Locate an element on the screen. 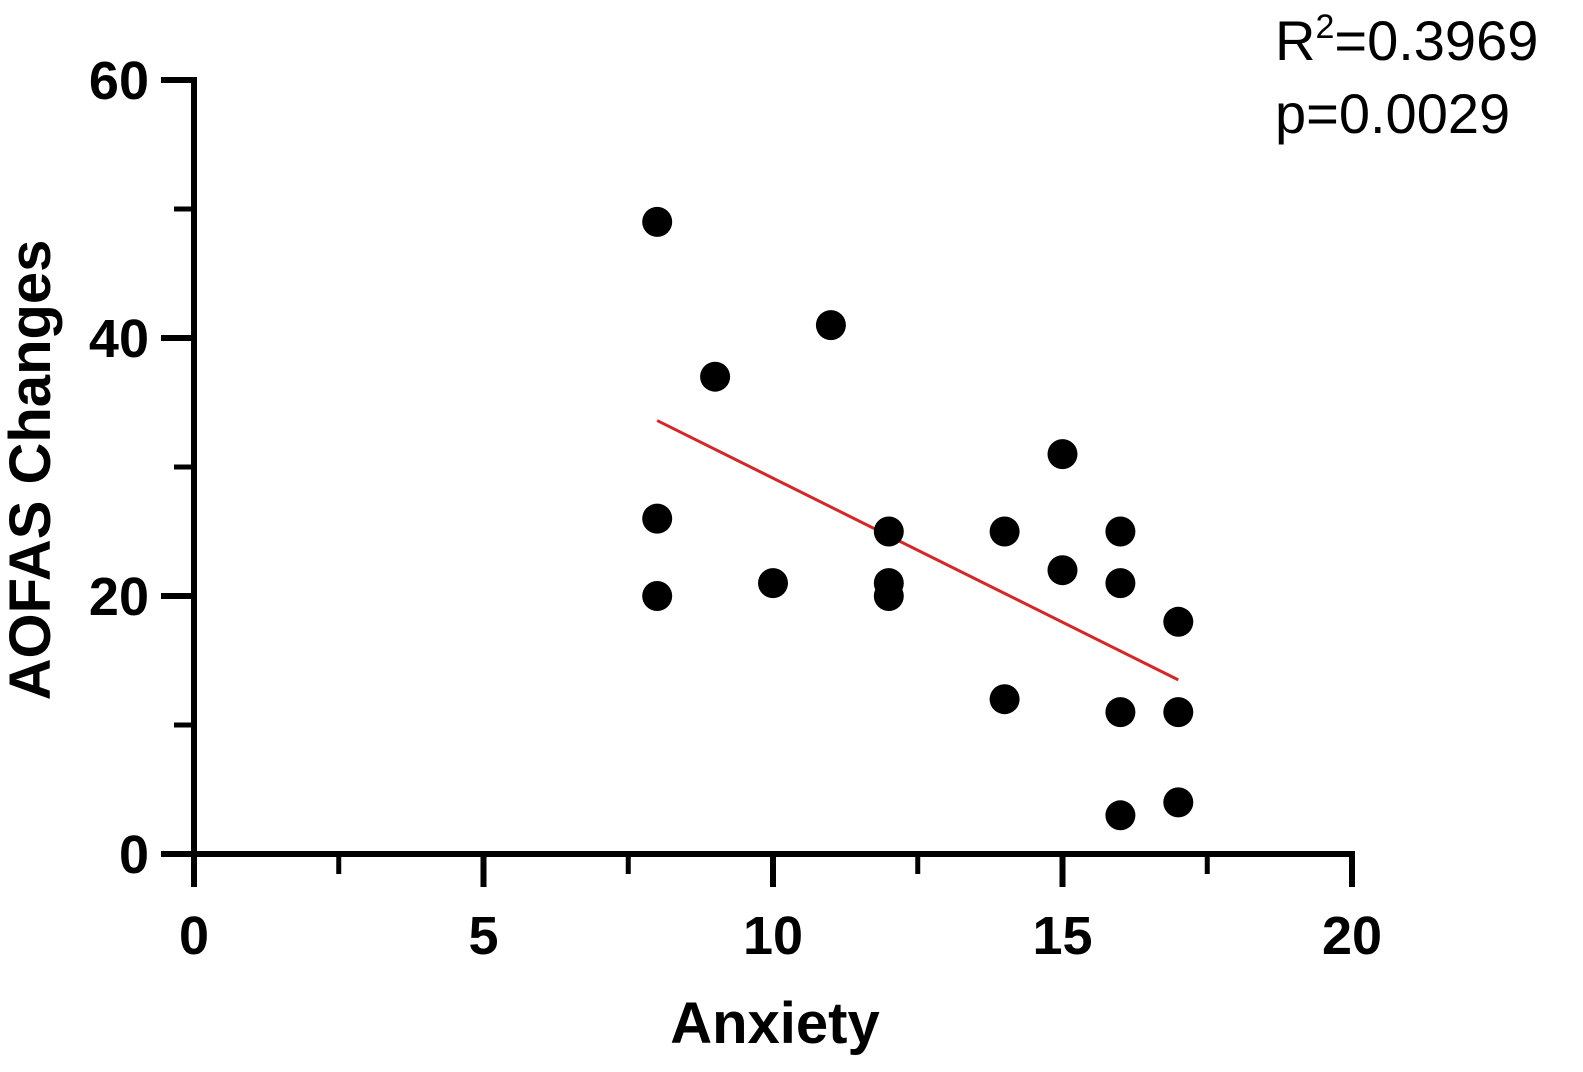  x-tick-label: 5 is located at coordinates (483, 936).